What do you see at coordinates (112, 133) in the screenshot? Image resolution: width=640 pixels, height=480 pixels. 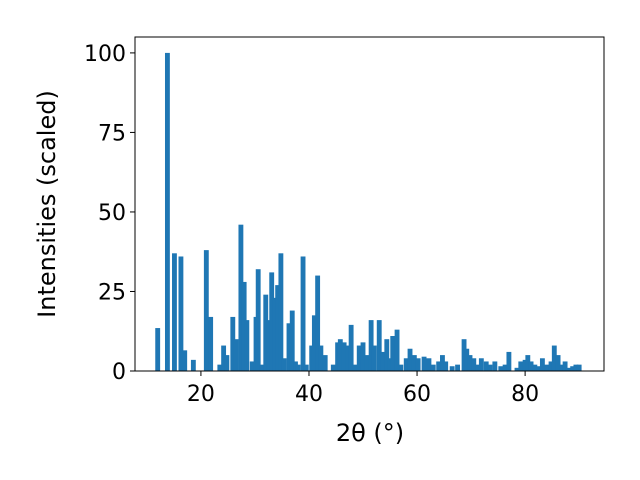 I see `y-tick-label: 75` at bounding box center [112, 133].